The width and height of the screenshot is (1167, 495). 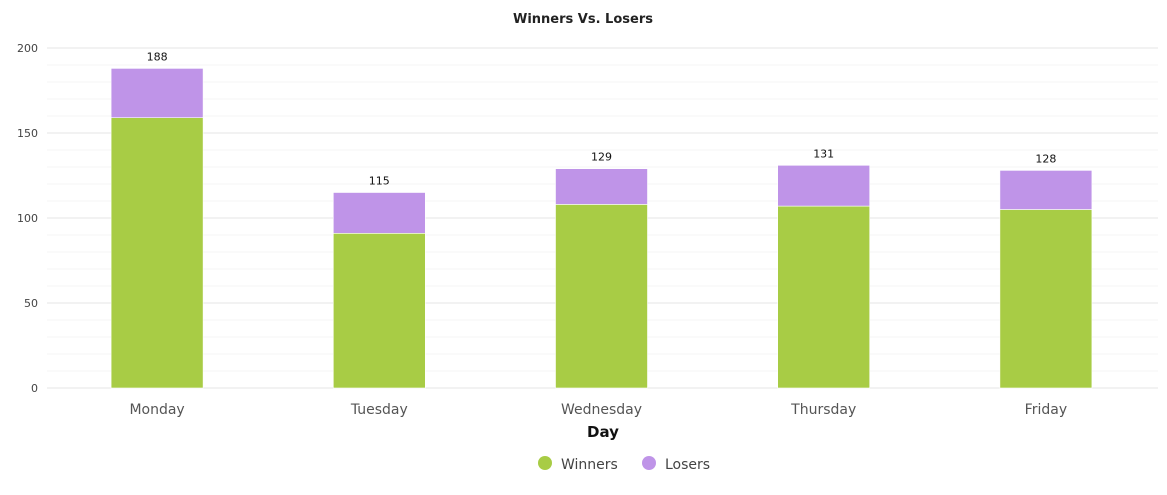 I want to click on bar-losers-thursday, so click(x=824, y=186).